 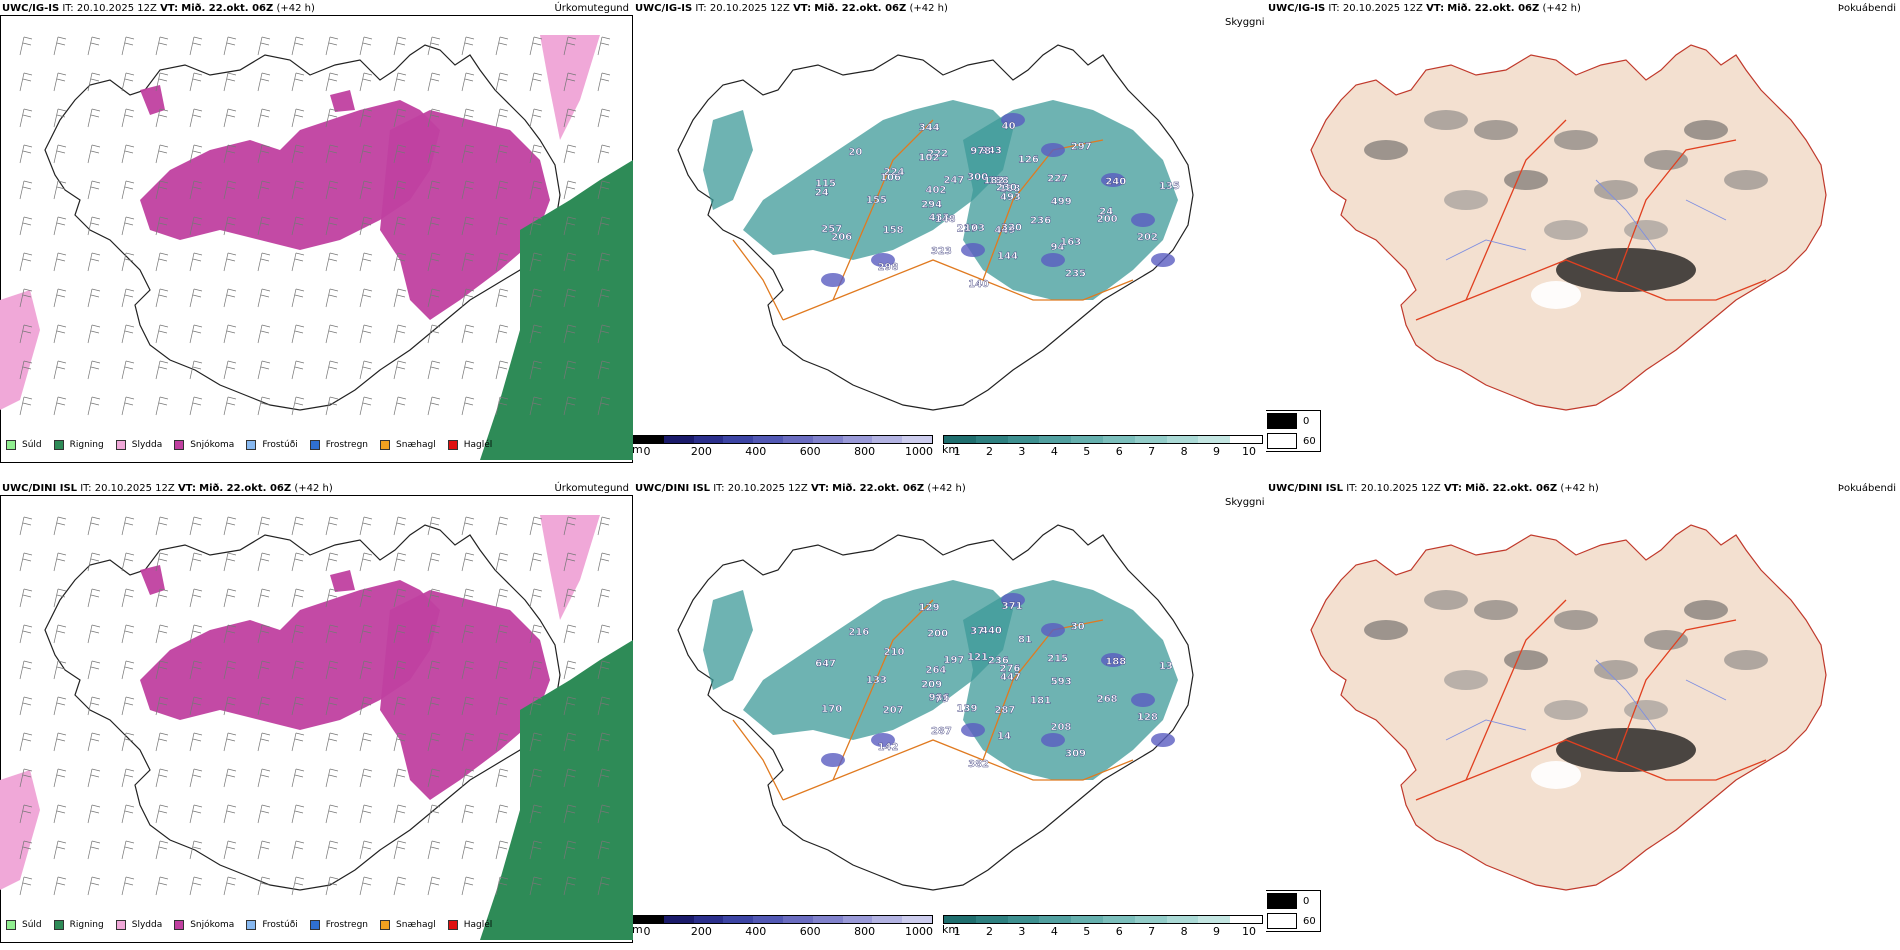 I want to click on colorbar-unit: m, so click(x=638, y=929).